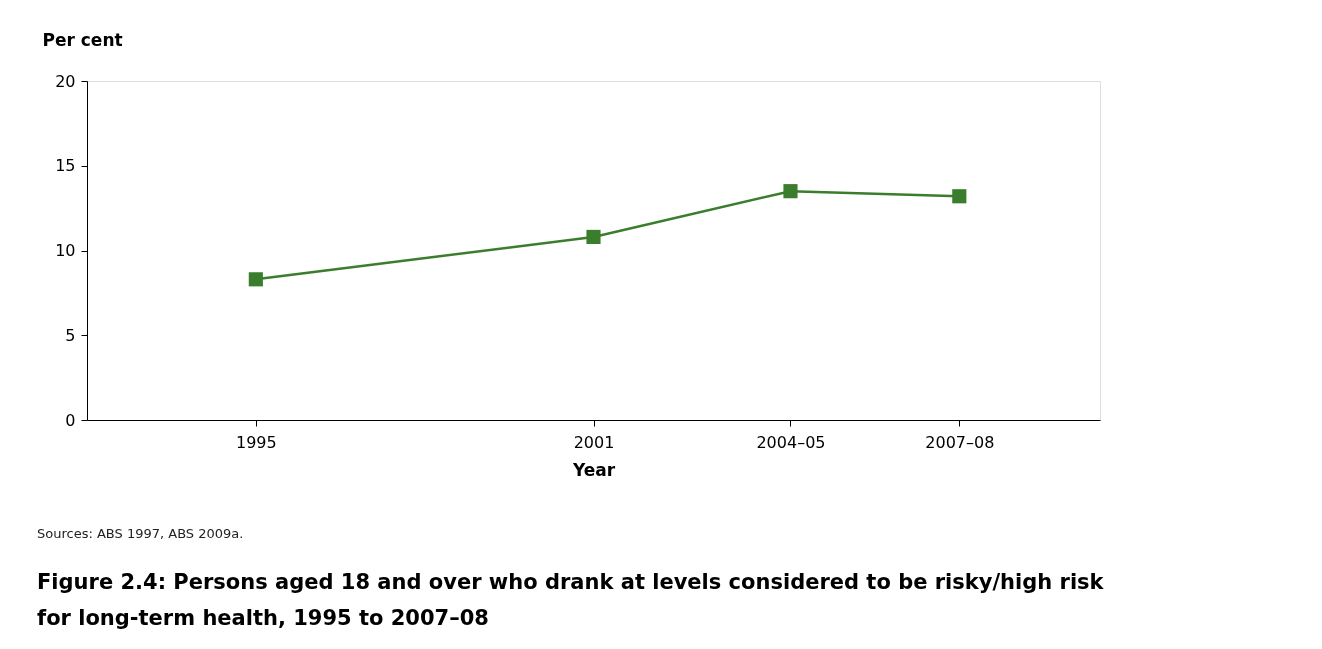 This screenshot has width=1322, height=649. I want to click on y-tick-label: 5, so click(70, 335).